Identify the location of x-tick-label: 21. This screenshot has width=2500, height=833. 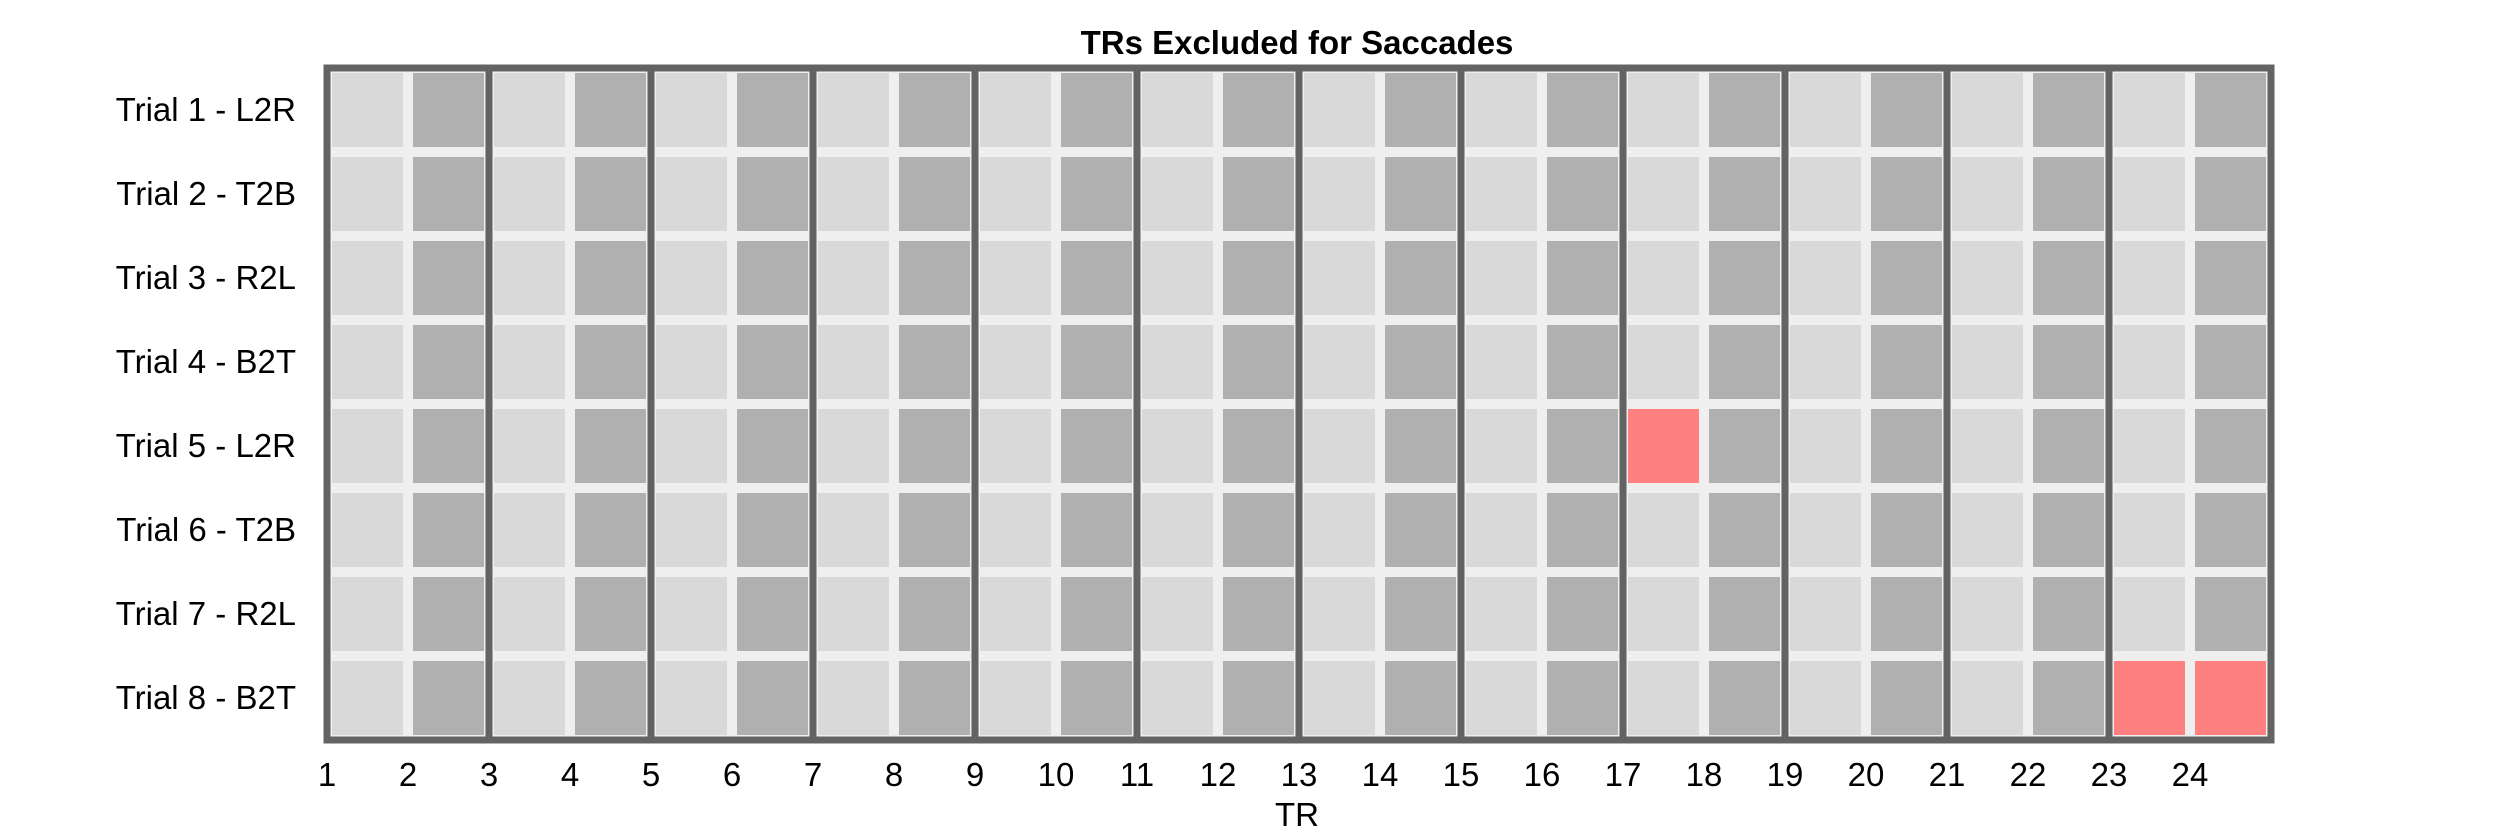
(1947, 774).